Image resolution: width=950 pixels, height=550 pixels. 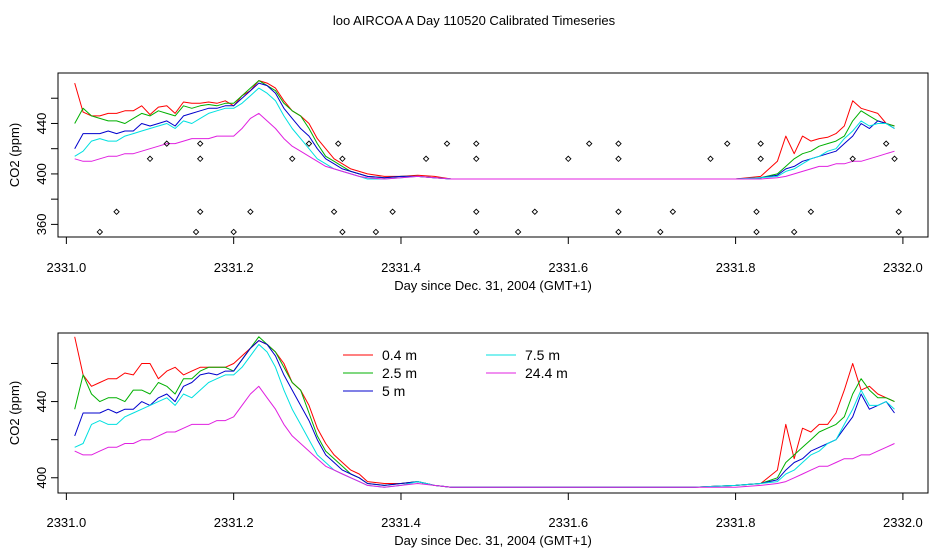 What do you see at coordinates (399, 373) in the screenshot?
I see `legend-label: 2.5 m` at bounding box center [399, 373].